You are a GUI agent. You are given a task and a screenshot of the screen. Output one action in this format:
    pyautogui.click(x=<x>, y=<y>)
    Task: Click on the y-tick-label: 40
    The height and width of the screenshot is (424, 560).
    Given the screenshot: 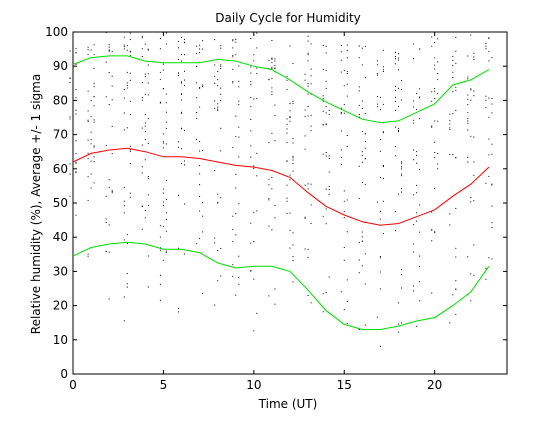 What is the action you would take?
    pyautogui.click(x=60, y=237)
    